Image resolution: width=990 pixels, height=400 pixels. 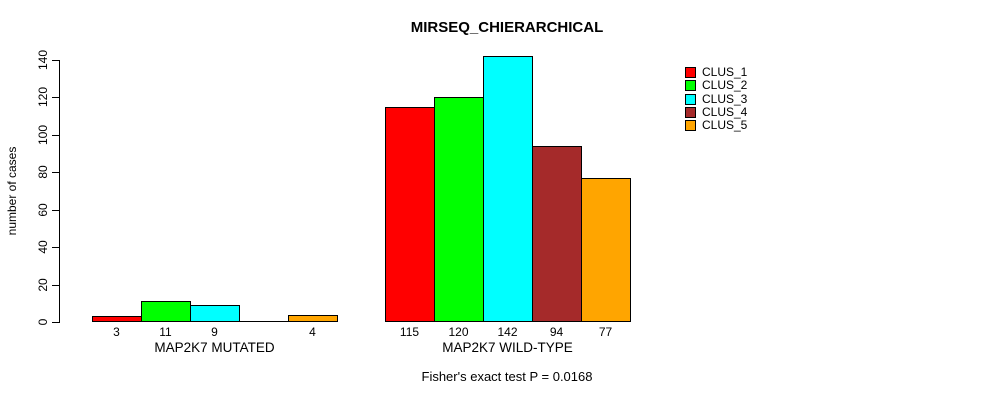 What do you see at coordinates (507, 376) in the screenshot?
I see `fisher-test-annotation: Fisher's exact test P = 0.0168` at bounding box center [507, 376].